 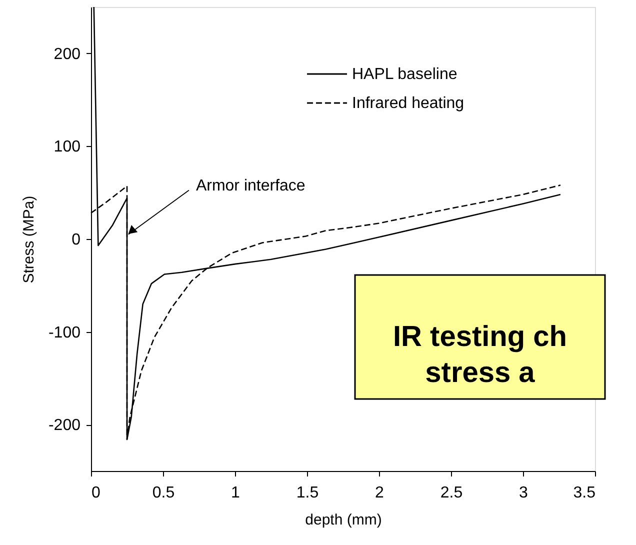 I want to click on x-tick-label: 1, so click(x=235, y=493).